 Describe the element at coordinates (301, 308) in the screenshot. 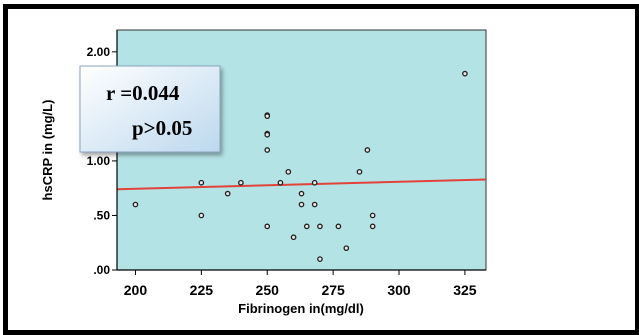

I see `x-axis-title: Fibrinogen in(mg/dl)` at that location.